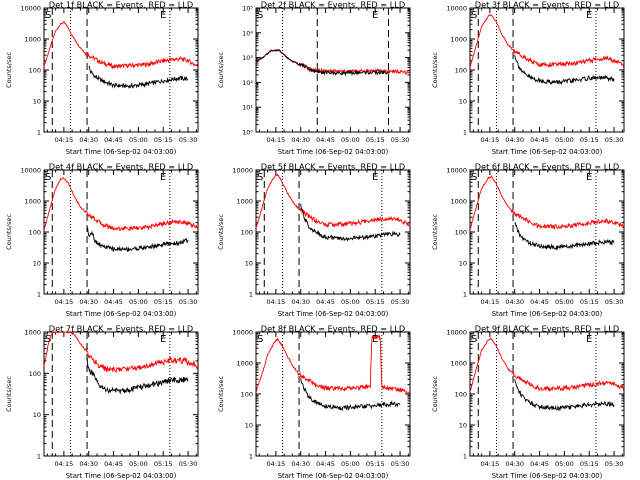 The height and width of the screenshot is (480, 640). Describe the element at coordinates (333, 5) in the screenshot. I see `plot-title: Det 2f BLACK = Events, RED = LLD` at that location.